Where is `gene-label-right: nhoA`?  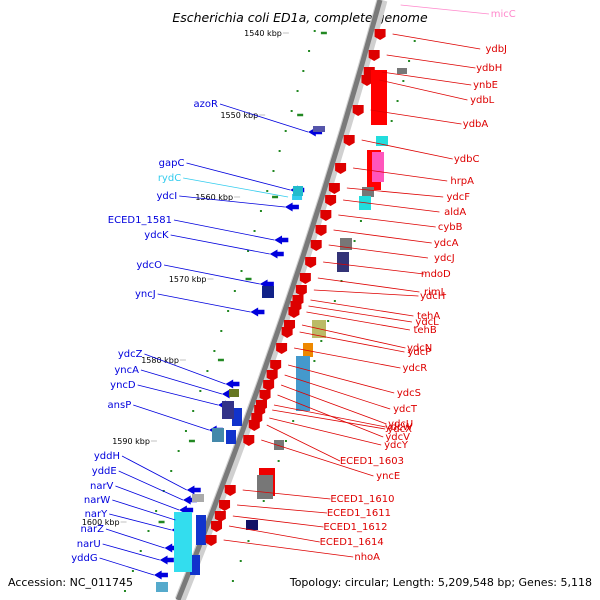
gene-label-right: nhoA is located at coordinates (367, 557).